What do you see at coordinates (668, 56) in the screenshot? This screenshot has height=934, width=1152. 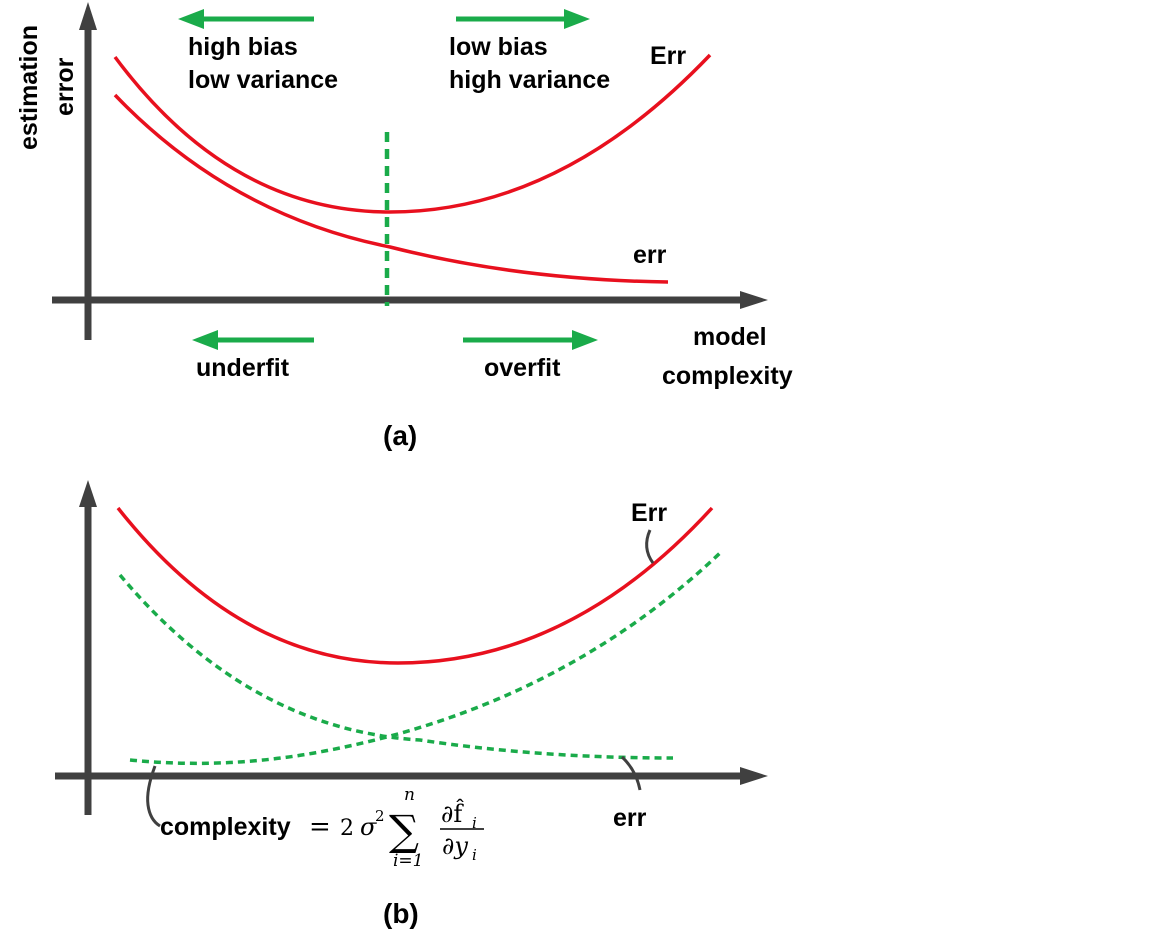 I see `Err-label-a: Err` at bounding box center [668, 56].